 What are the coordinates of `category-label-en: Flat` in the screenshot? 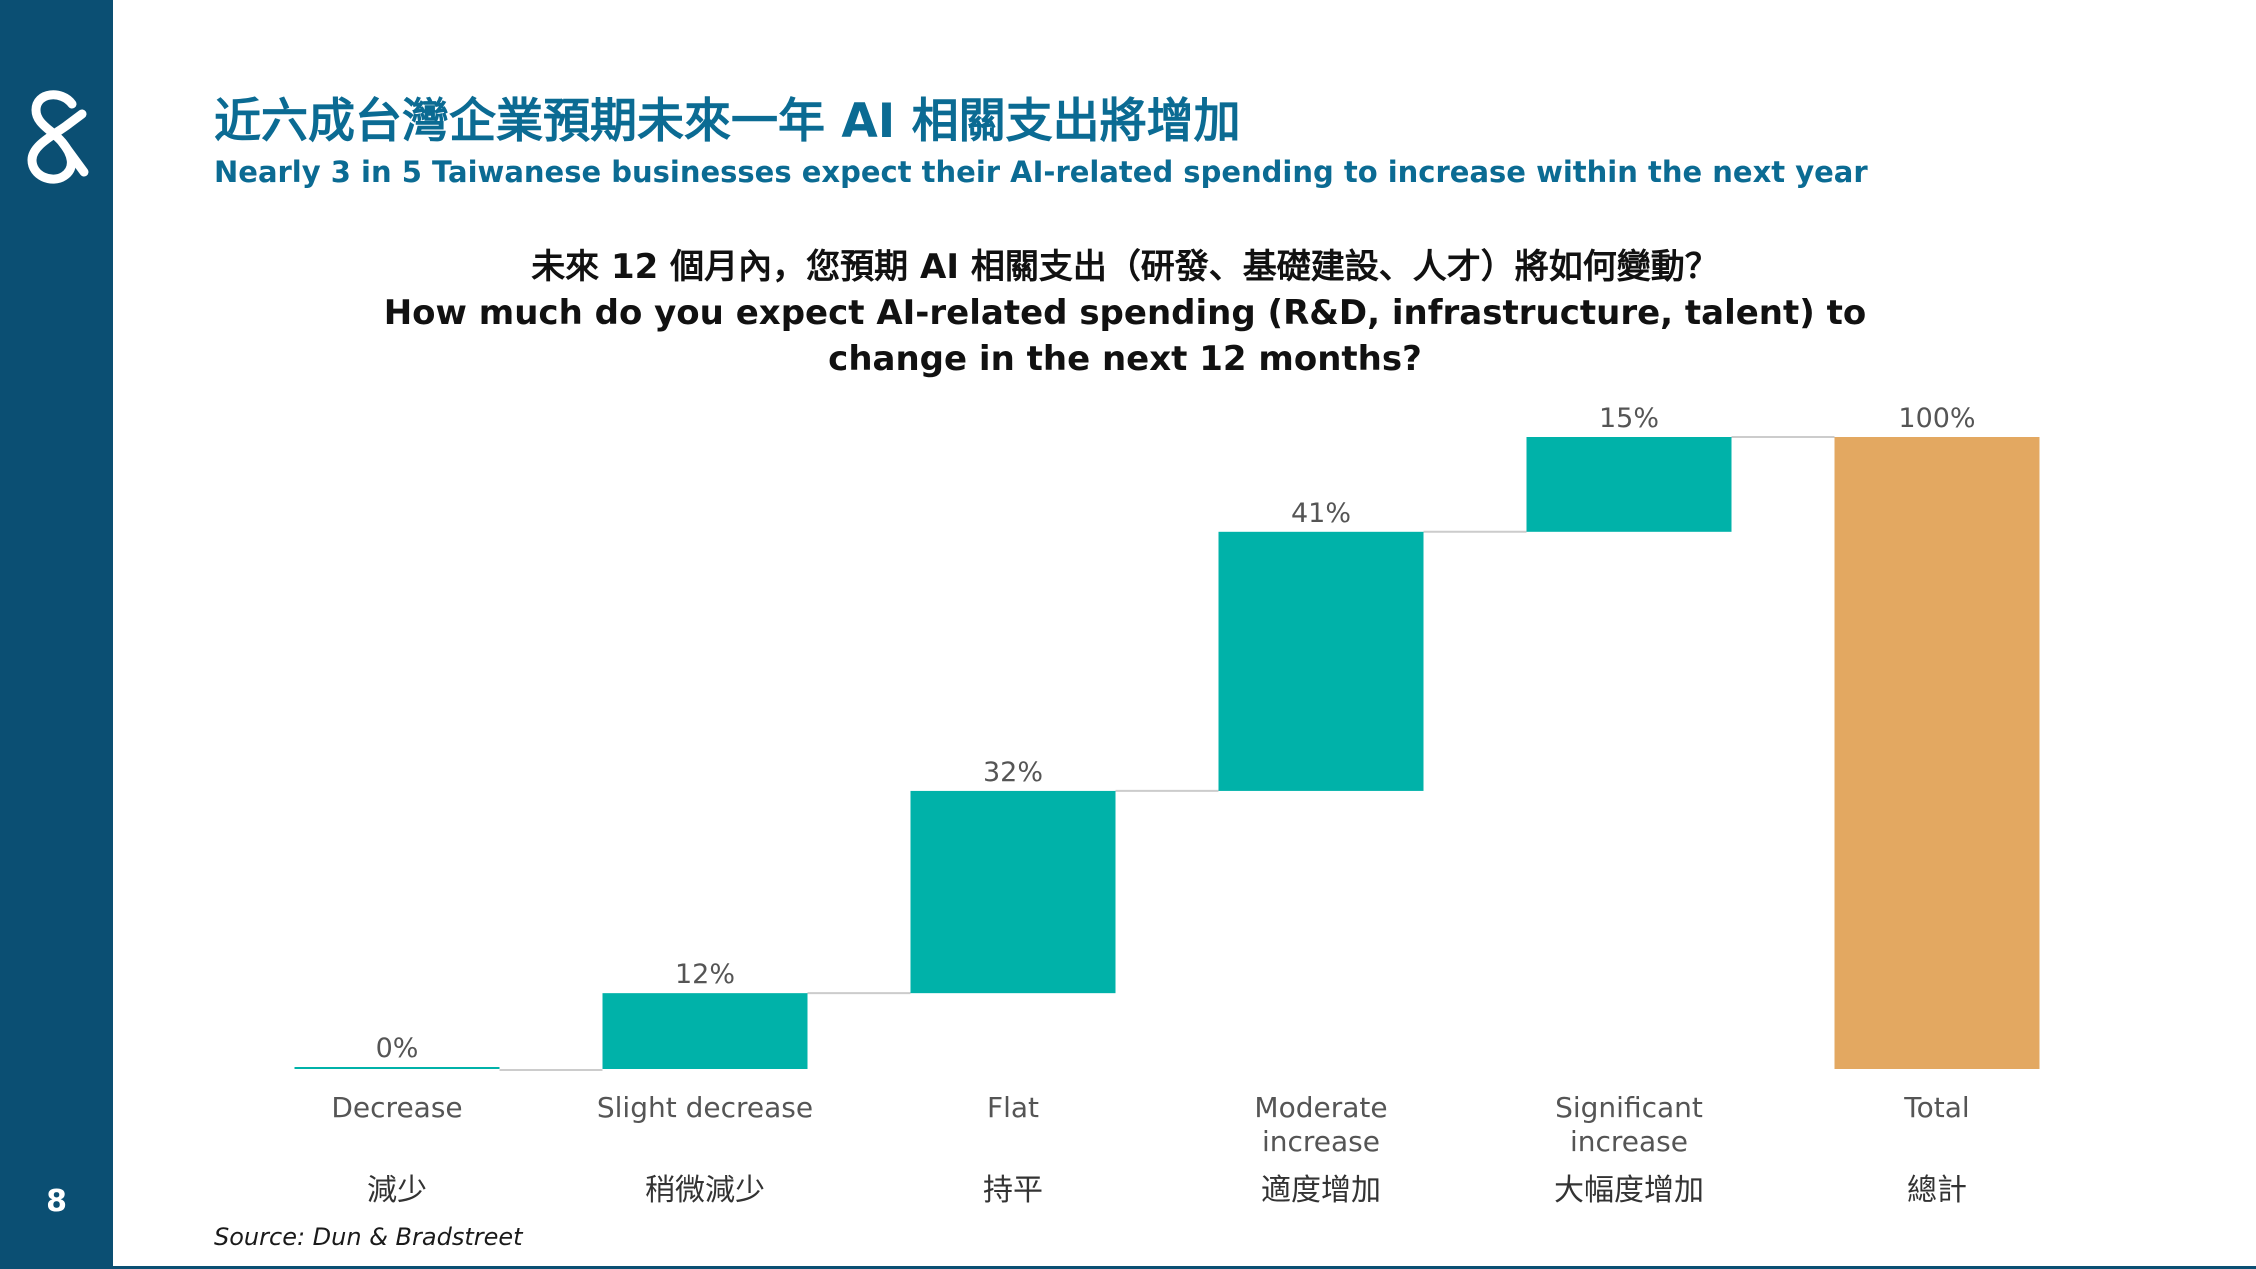 It's located at (1013, 1107).